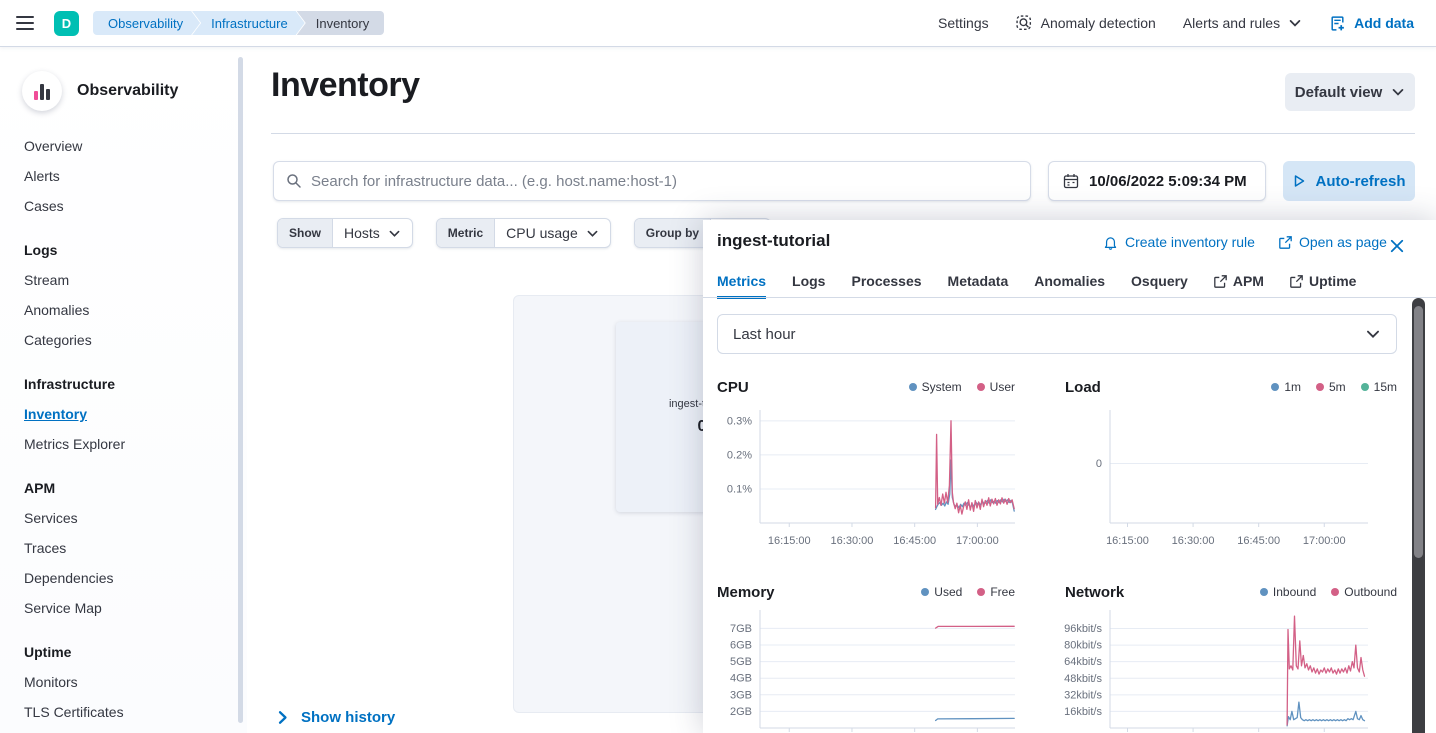 The width and height of the screenshot is (1436, 733). What do you see at coordinates (1364, 592) in the screenshot?
I see `legend-item-outbound: Outbound` at bounding box center [1364, 592].